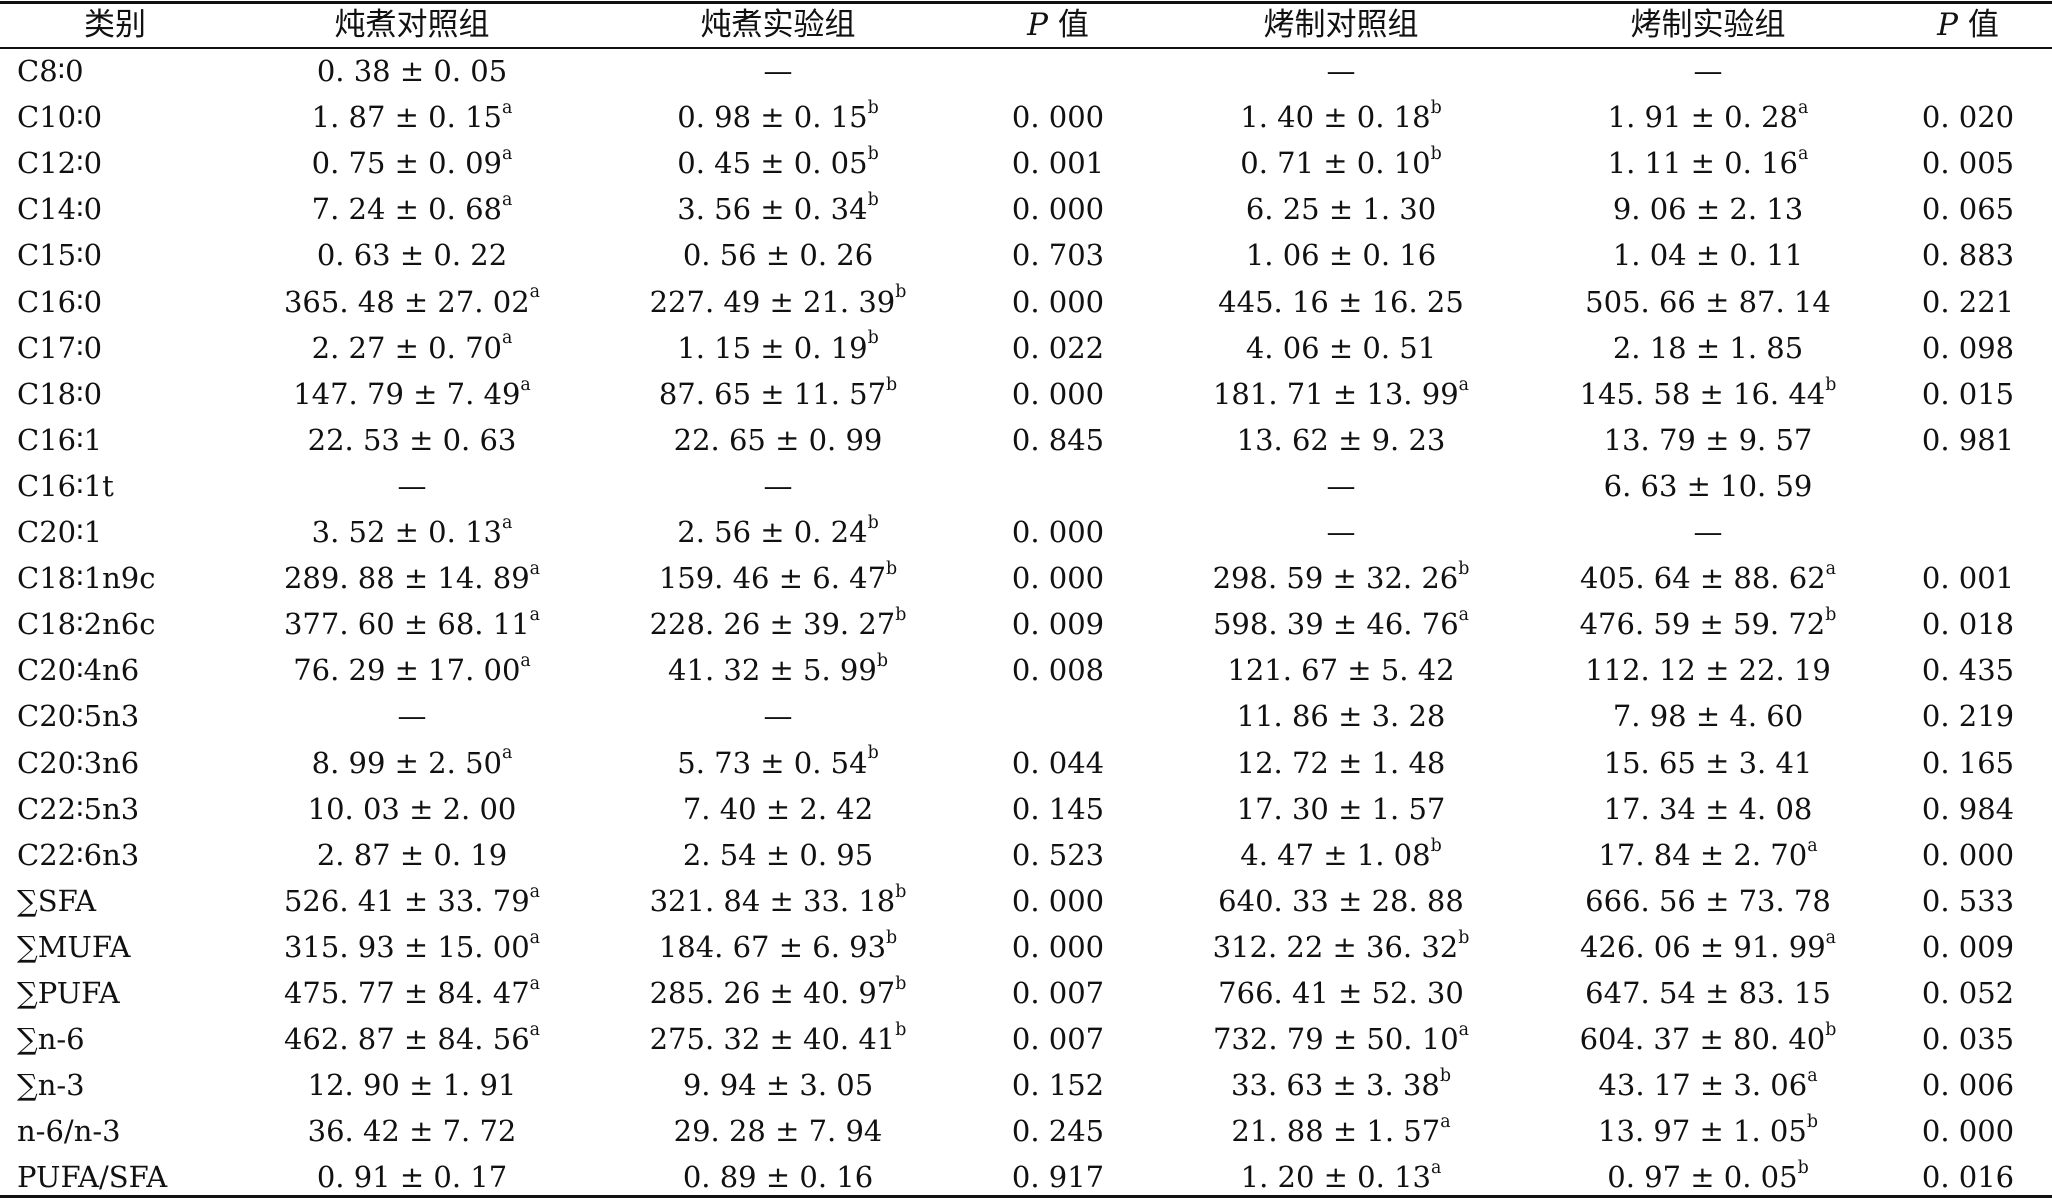 The image size is (2052, 1201). Describe the element at coordinates (1335, 854) in the screenshot. I see `mean-sd-value: 4. 47 ± 1. 08` at that location.